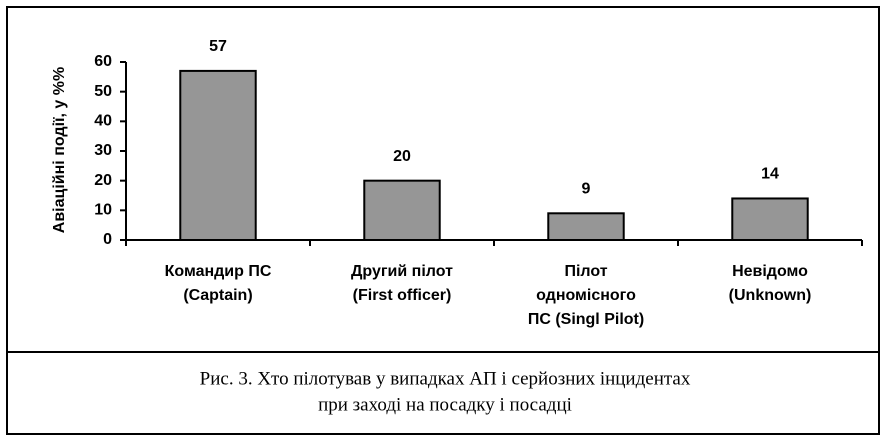 This screenshot has height=436, width=890. What do you see at coordinates (103, 180) in the screenshot?
I see `y-tick-label: 20` at bounding box center [103, 180].